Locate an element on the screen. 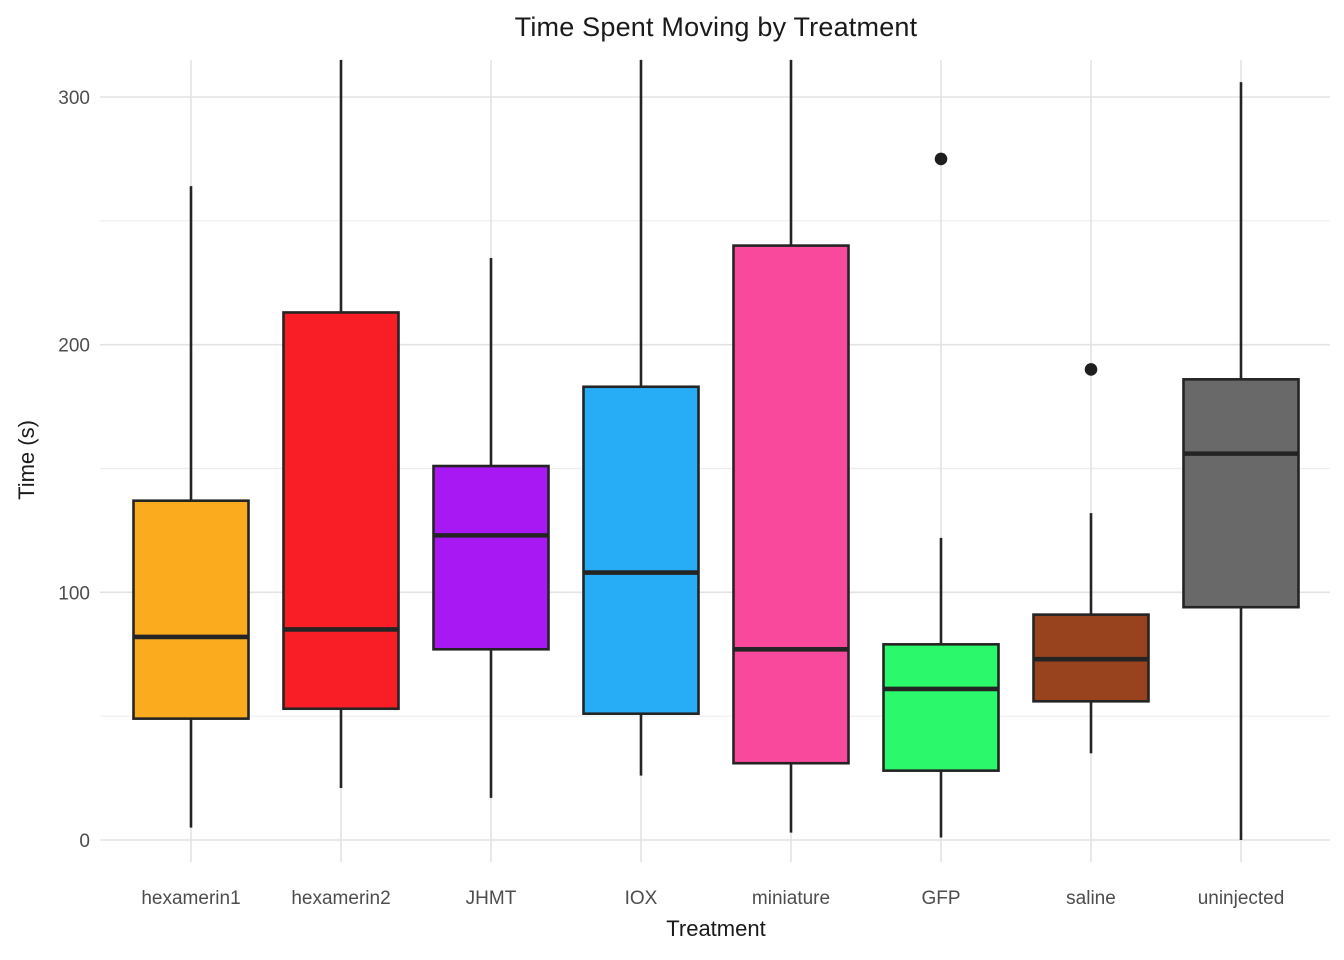 This screenshot has height=960, width=1344. chart-title: Time Spent Moving by Treatment is located at coordinates (716, 27).